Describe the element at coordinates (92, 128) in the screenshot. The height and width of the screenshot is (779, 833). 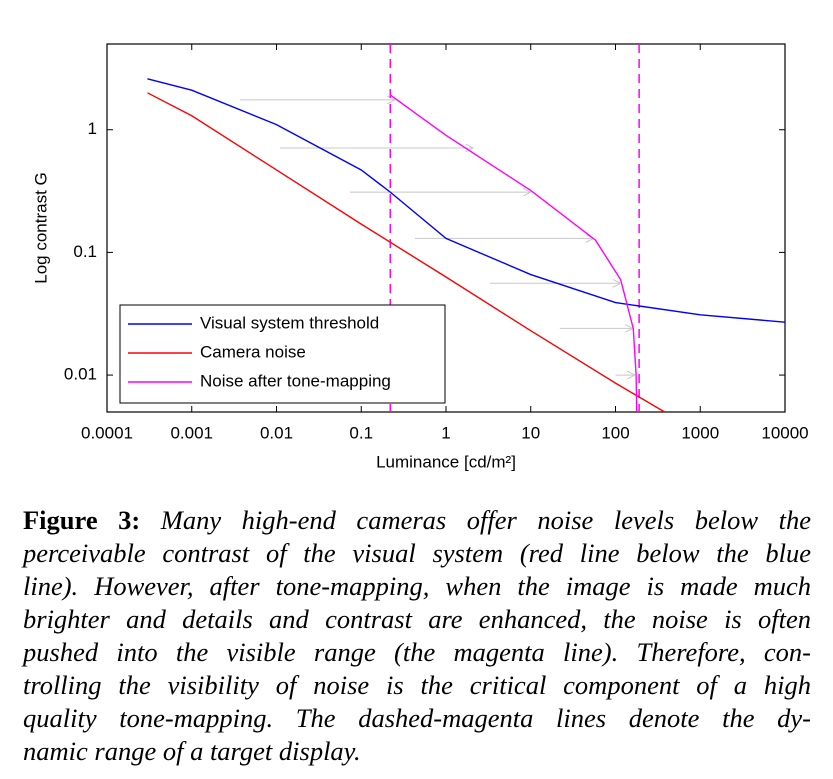
I see `y-tick-label: 1` at that location.